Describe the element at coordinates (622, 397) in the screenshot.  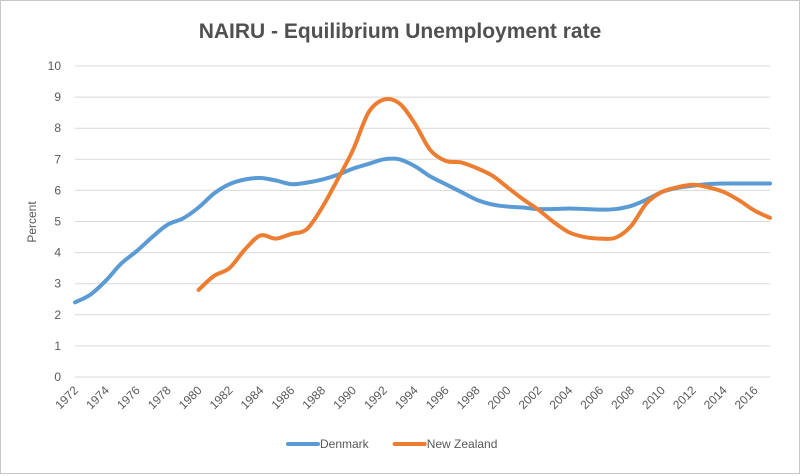
I see `x-tick-label: 2008` at that location.